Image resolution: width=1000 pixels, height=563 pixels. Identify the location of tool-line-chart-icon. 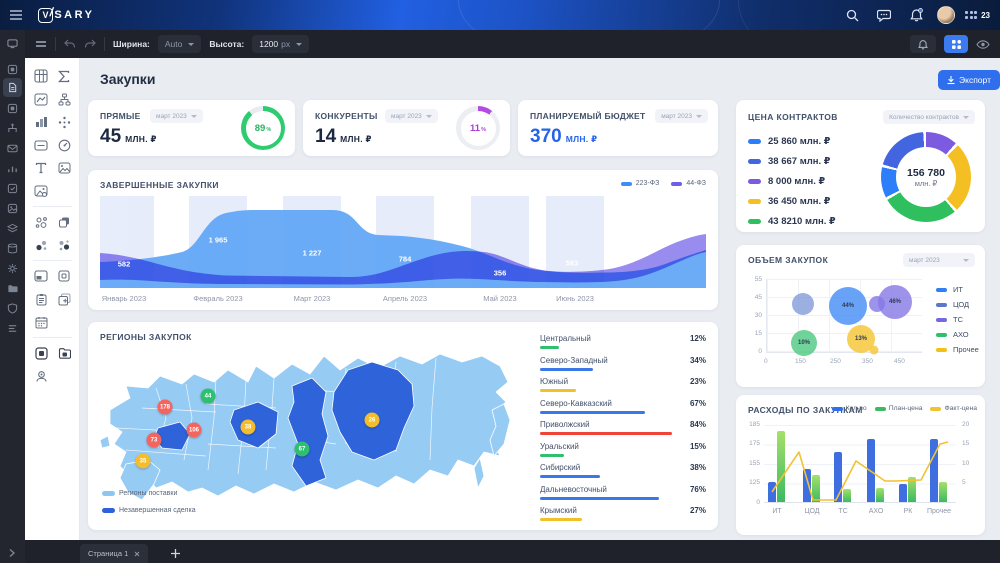
(41, 99).